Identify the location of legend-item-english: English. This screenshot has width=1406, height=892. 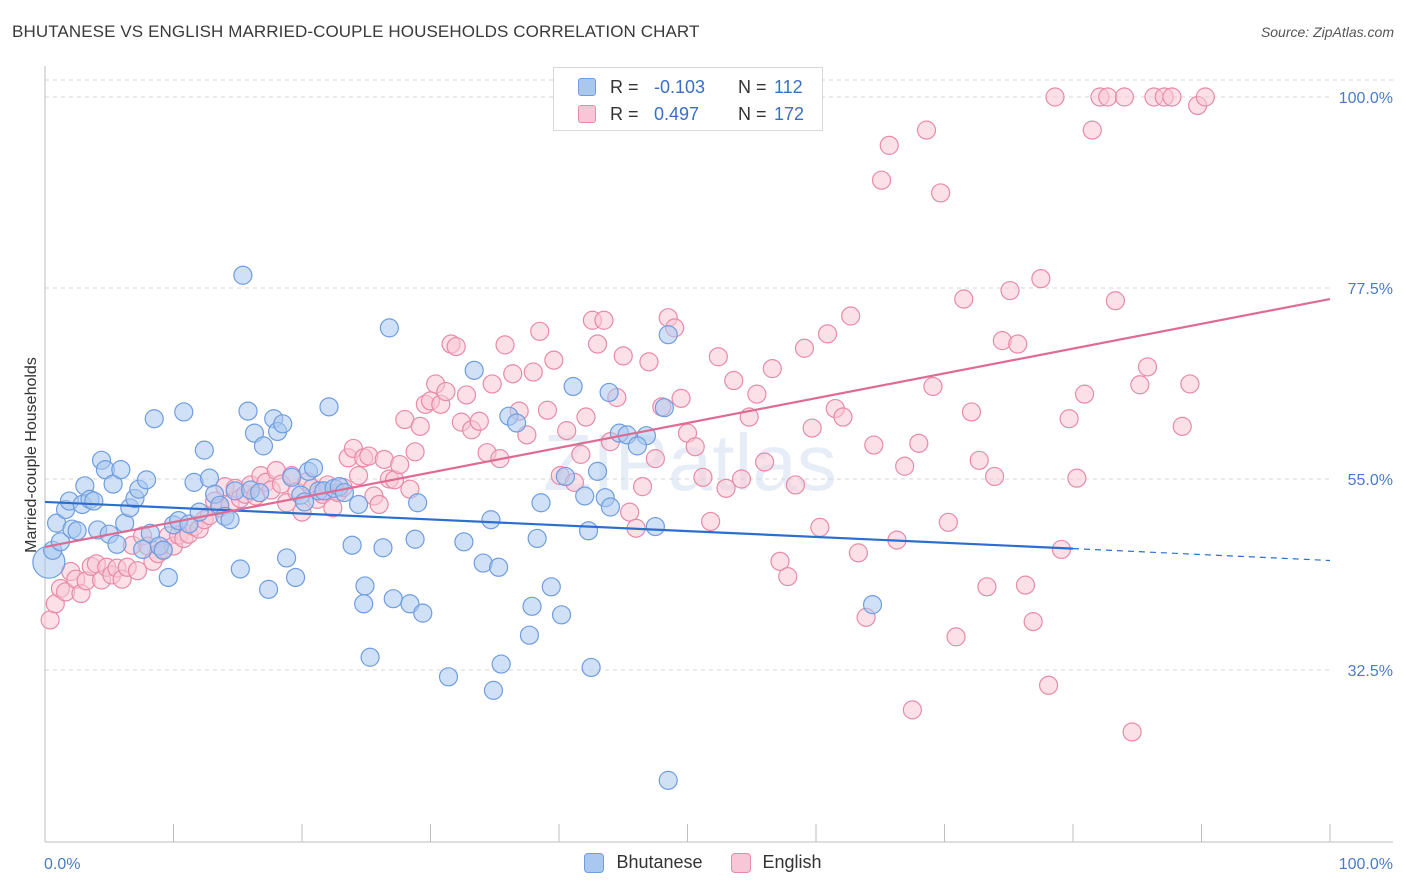
(776, 862).